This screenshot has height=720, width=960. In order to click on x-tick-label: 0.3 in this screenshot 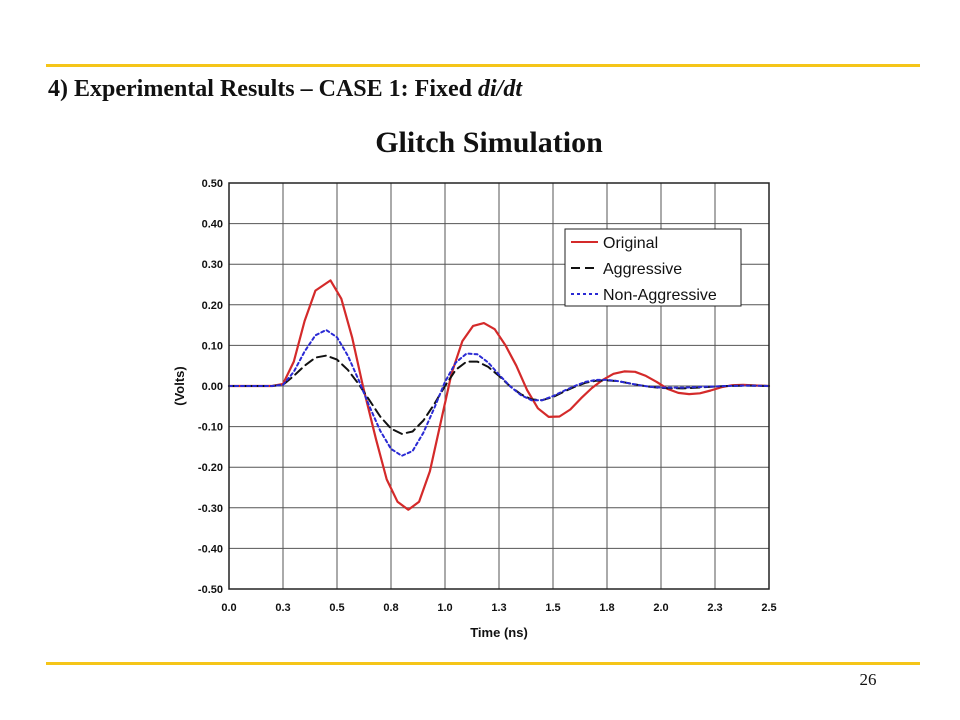, I will do `click(282, 608)`.